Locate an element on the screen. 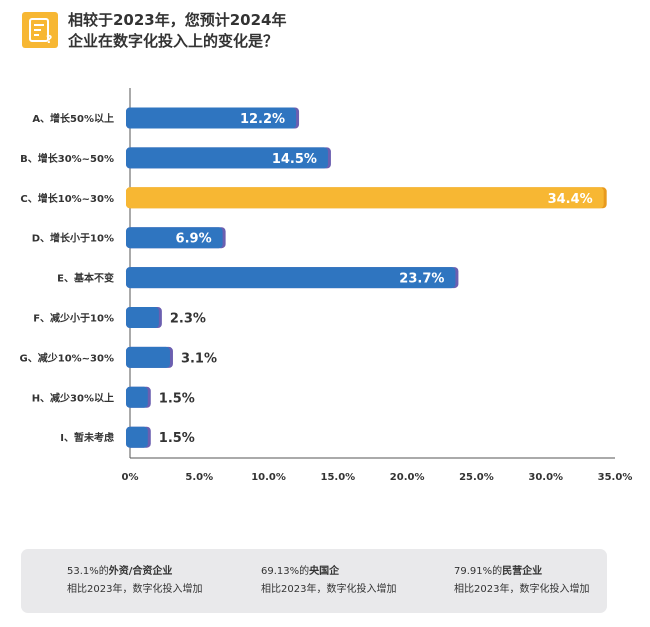 The width and height of the screenshot is (650, 627). summary-group: 民营企业 is located at coordinates (522, 571).